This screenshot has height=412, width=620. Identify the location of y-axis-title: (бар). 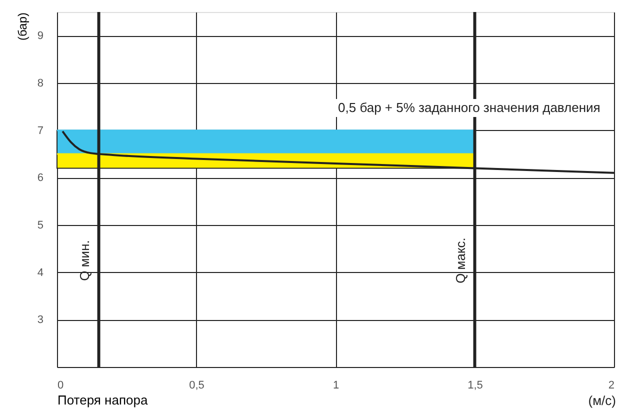
(22, 26).